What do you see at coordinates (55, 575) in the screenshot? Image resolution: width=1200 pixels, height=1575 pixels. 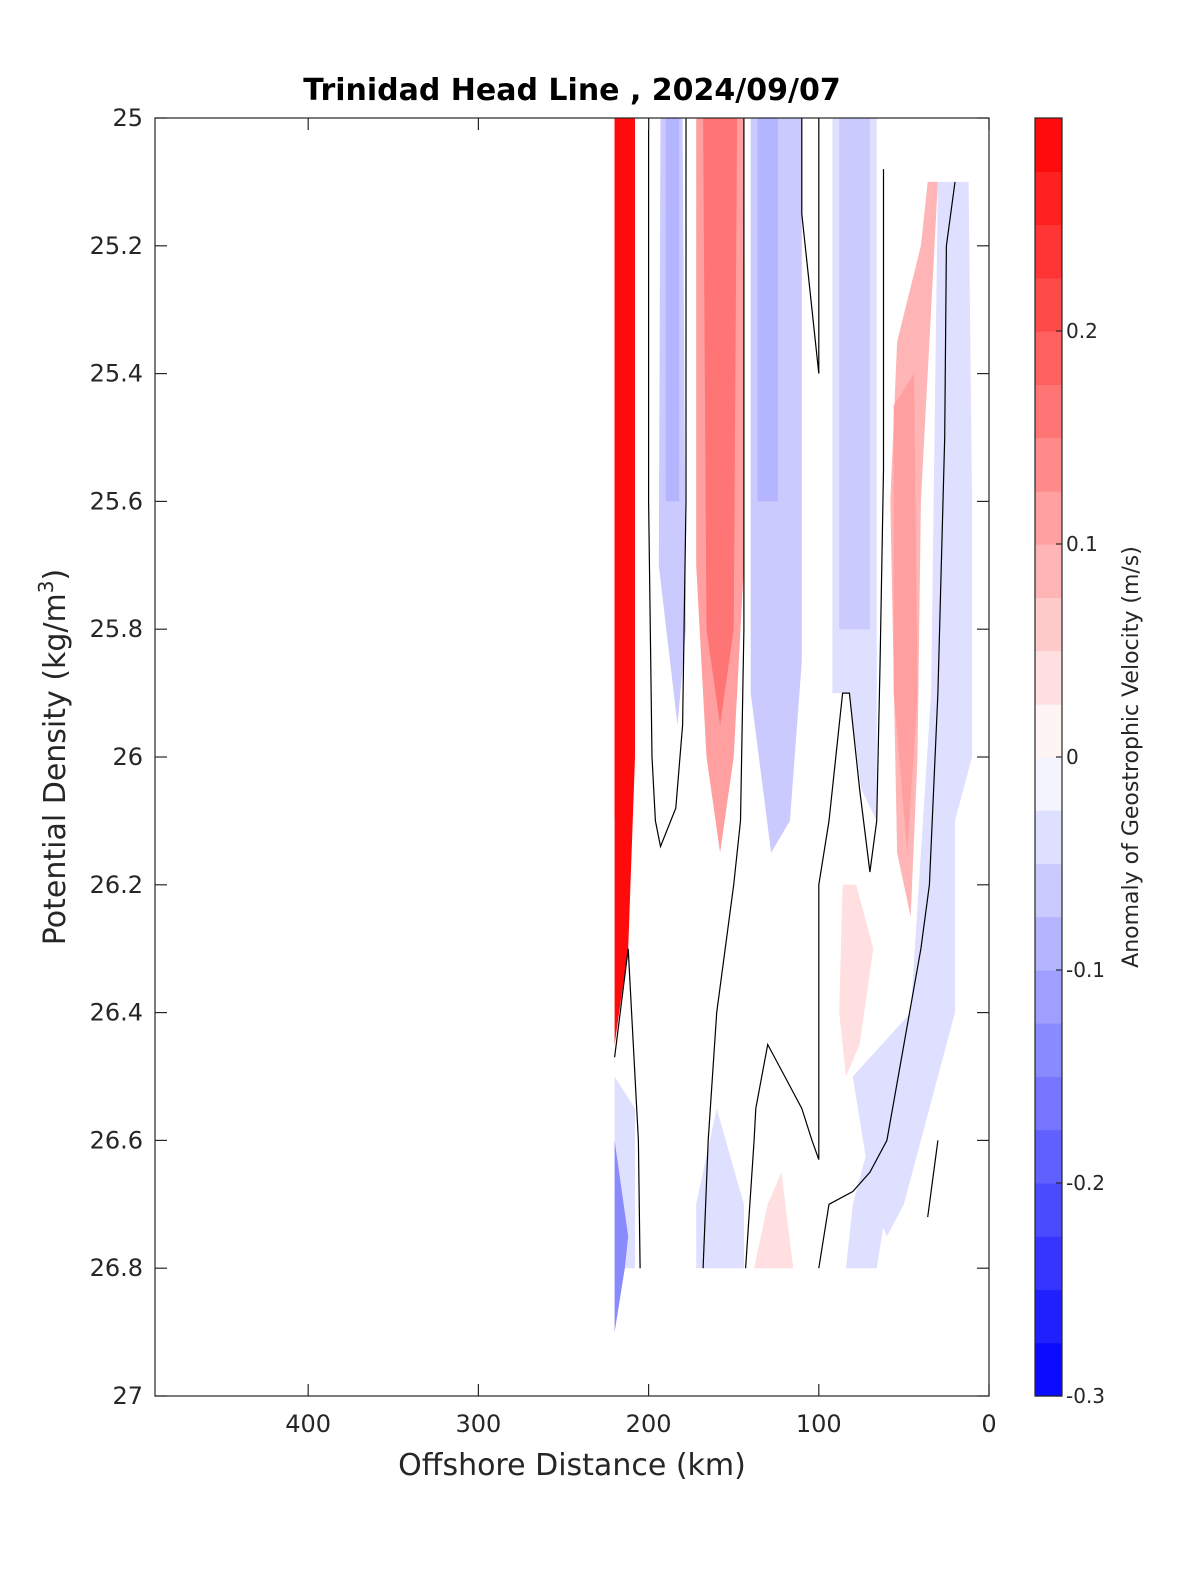 I see `y-axis-label-close: )` at bounding box center [55, 575].